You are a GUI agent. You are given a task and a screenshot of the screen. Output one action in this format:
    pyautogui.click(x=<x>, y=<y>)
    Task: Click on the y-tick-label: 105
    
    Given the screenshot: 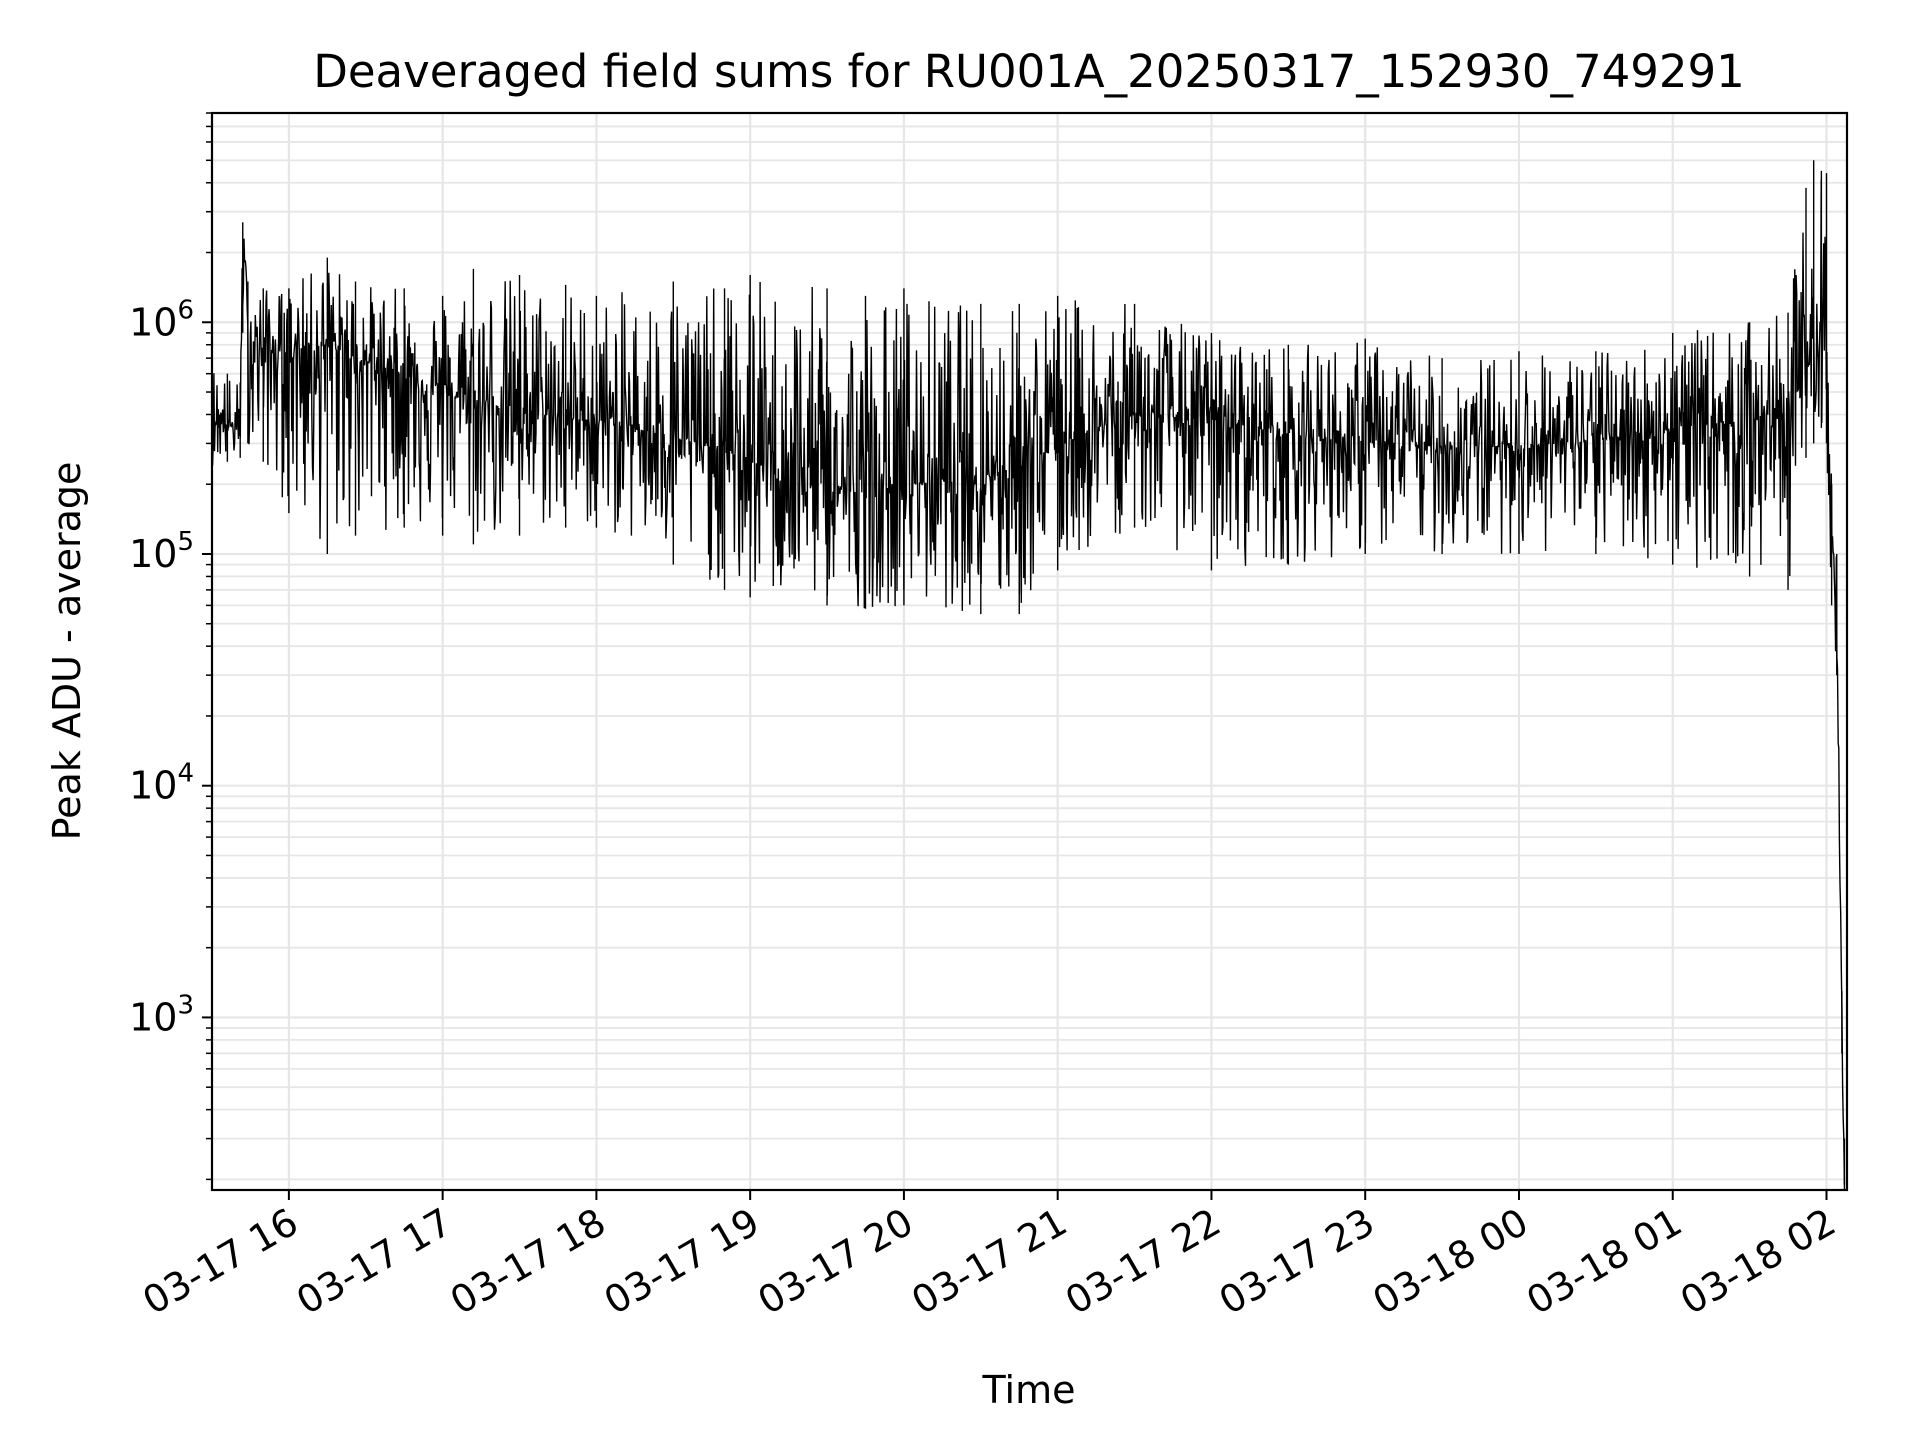 What is the action you would take?
    pyautogui.click(x=161, y=551)
    